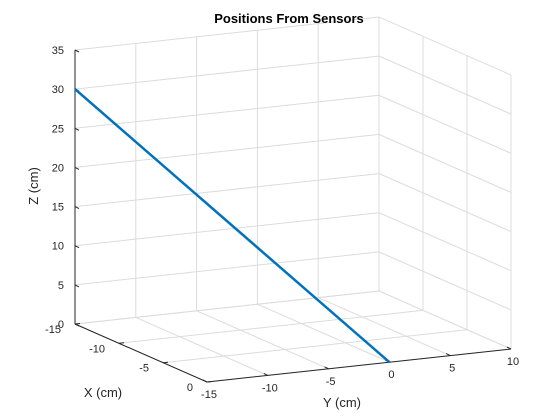  Describe the element at coordinates (58, 208) in the screenshot. I see `z-tick-label: 15` at that location.